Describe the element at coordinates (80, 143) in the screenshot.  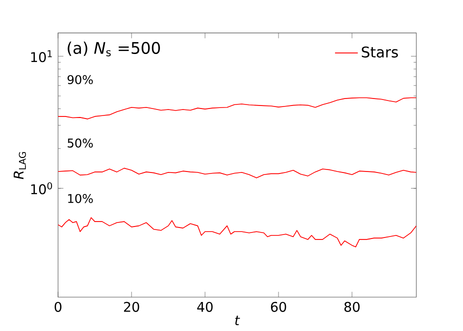
I see `annotation: 50%` at that location.